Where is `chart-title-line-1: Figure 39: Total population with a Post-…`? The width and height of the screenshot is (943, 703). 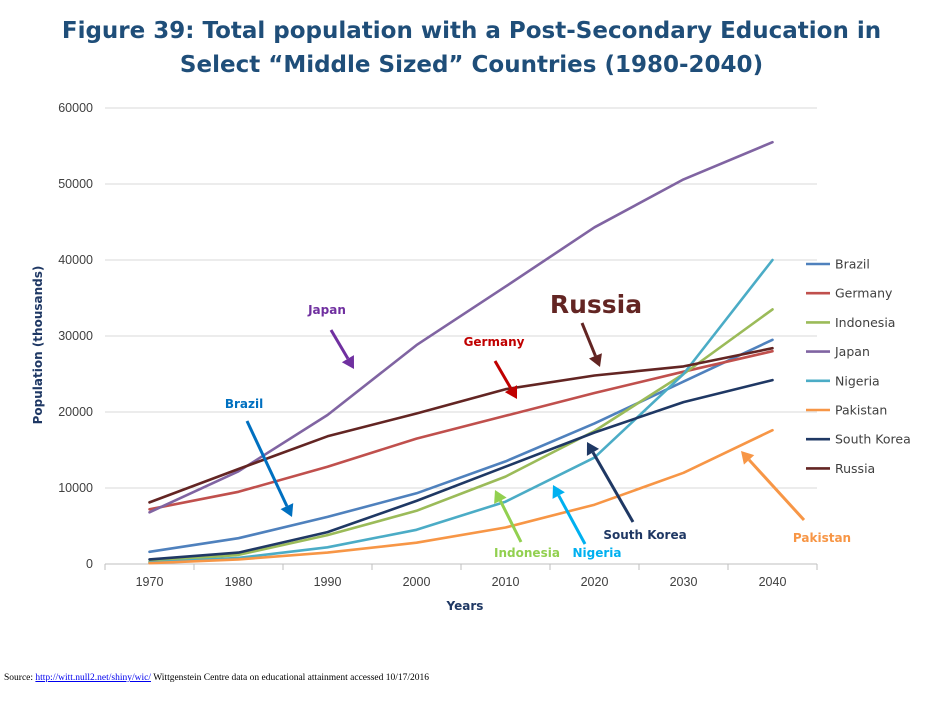
chart-title-line-1: Figure 39: Total population with a Post-… is located at coordinates (471, 31).